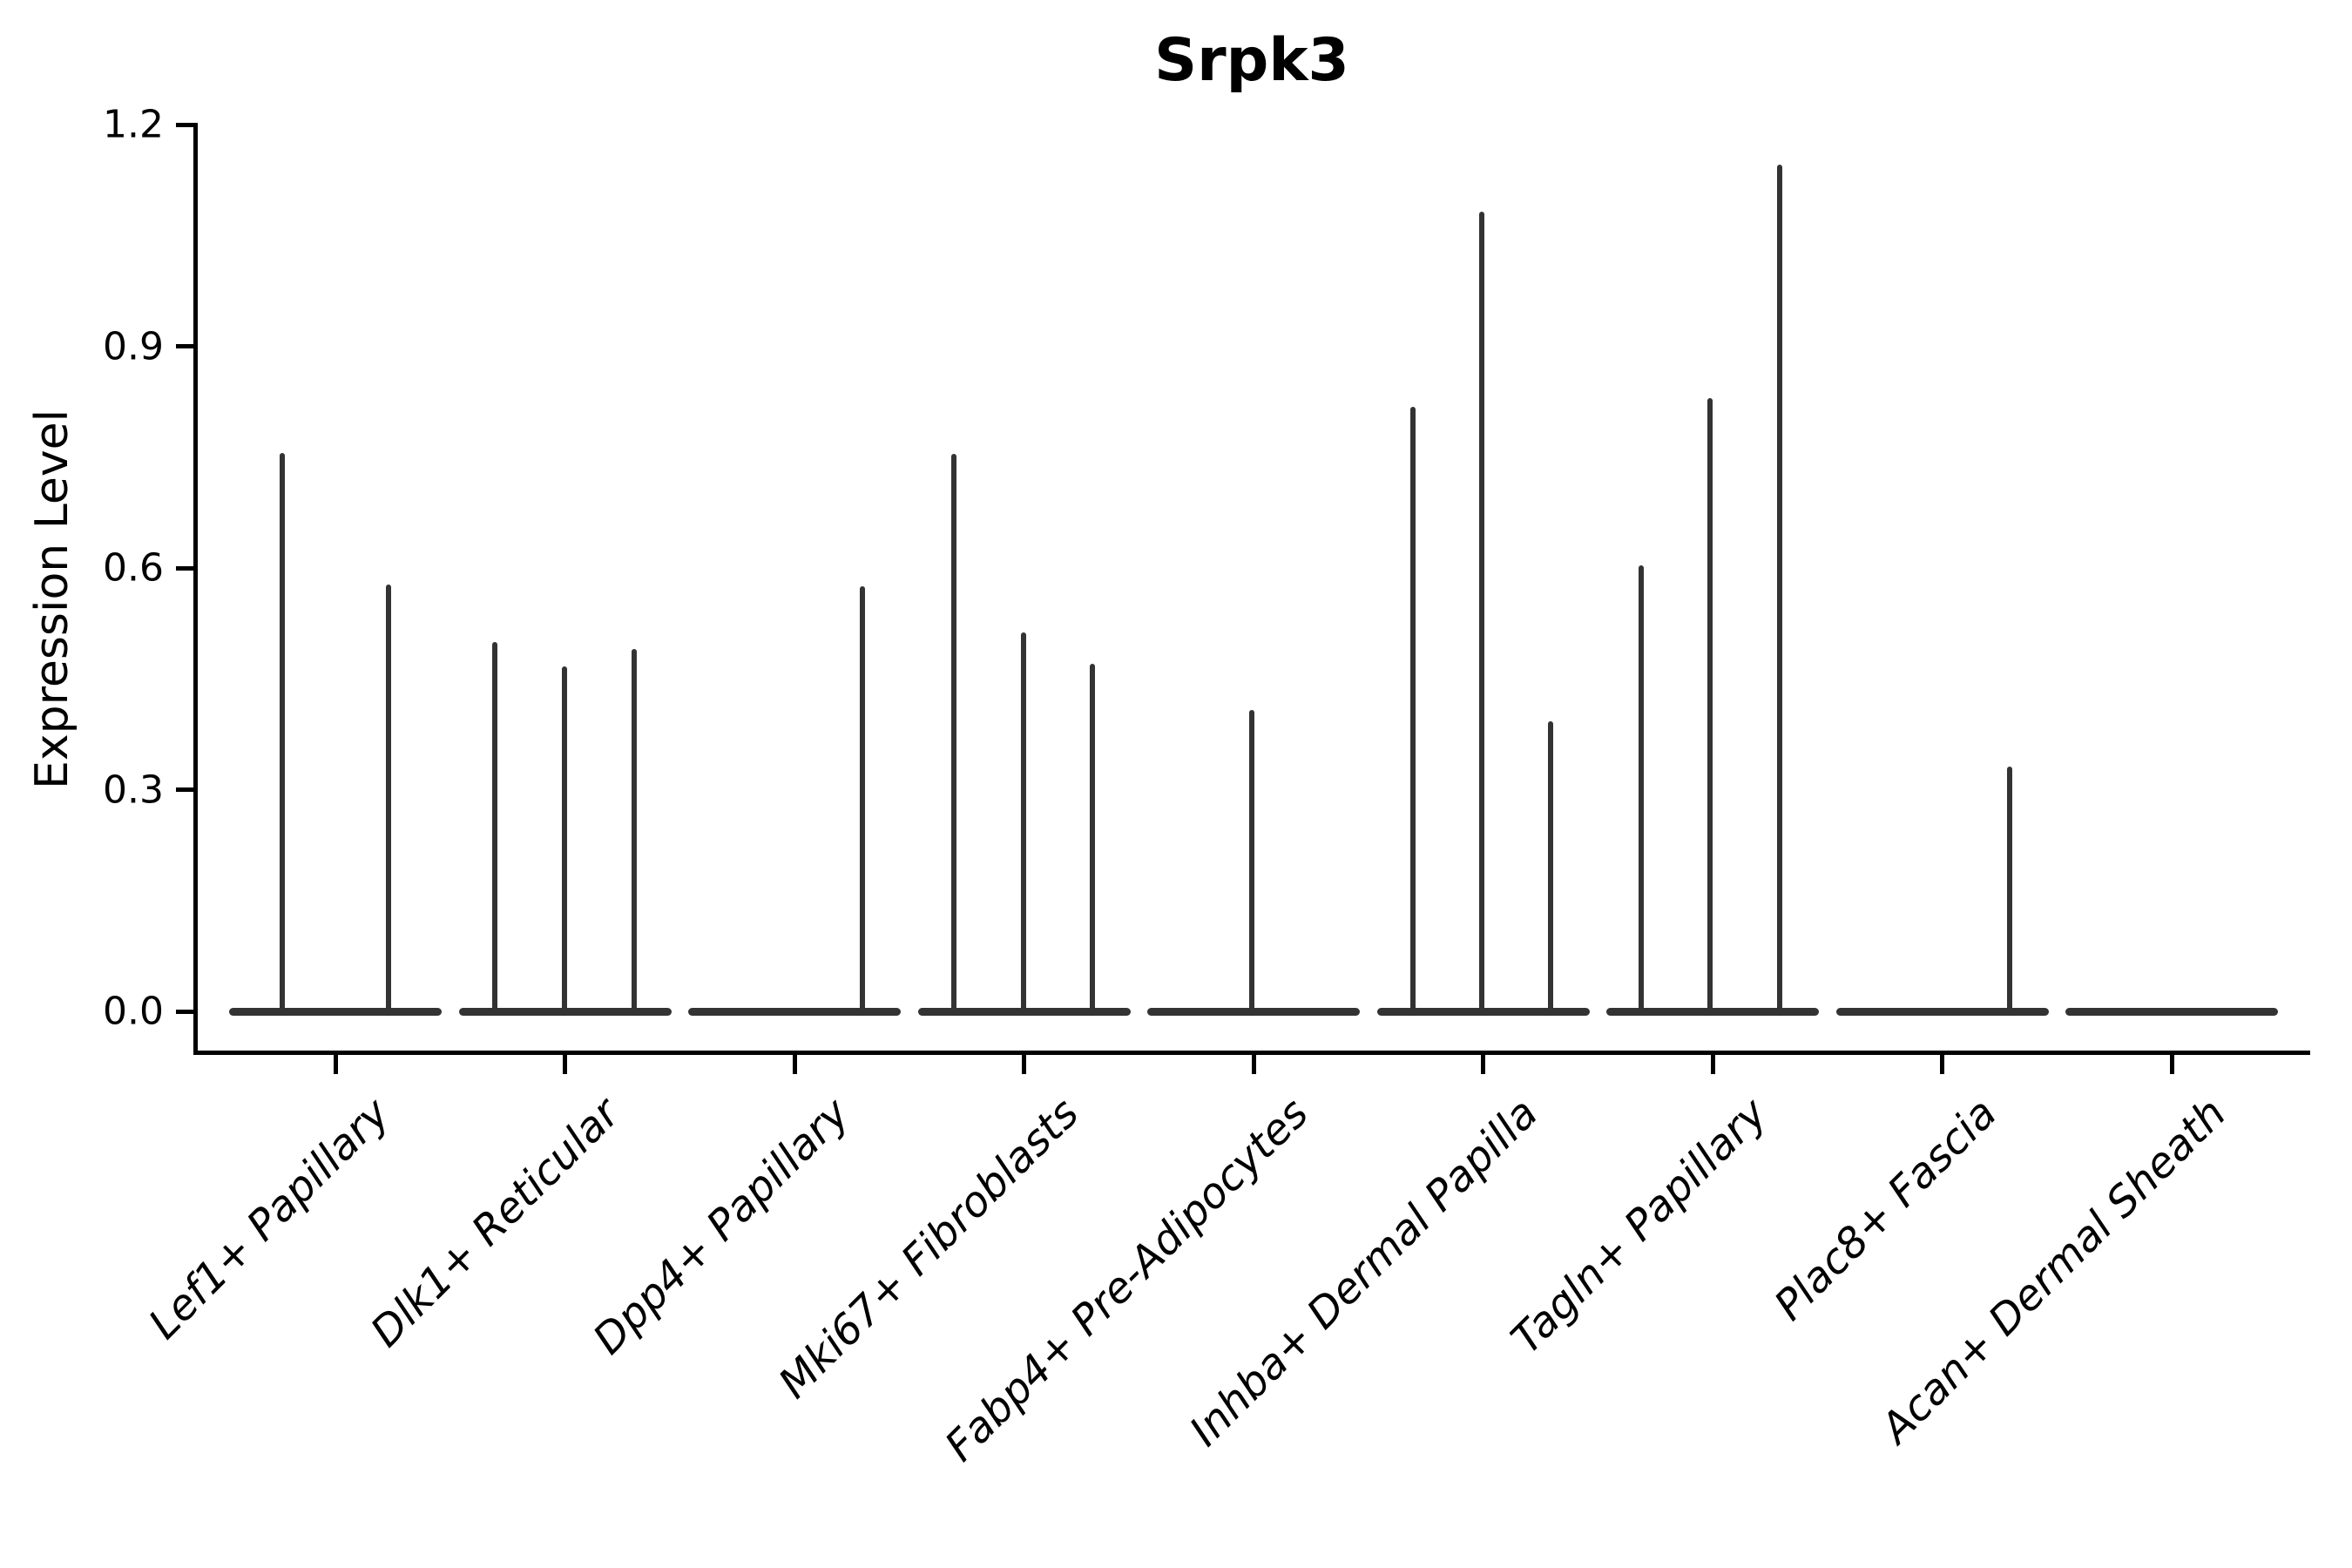 The image size is (2352, 1568). Describe the element at coordinates (721, 1226) in the screenshot. I see `x-tick-label: Dpp4+ Papillary` at that location.